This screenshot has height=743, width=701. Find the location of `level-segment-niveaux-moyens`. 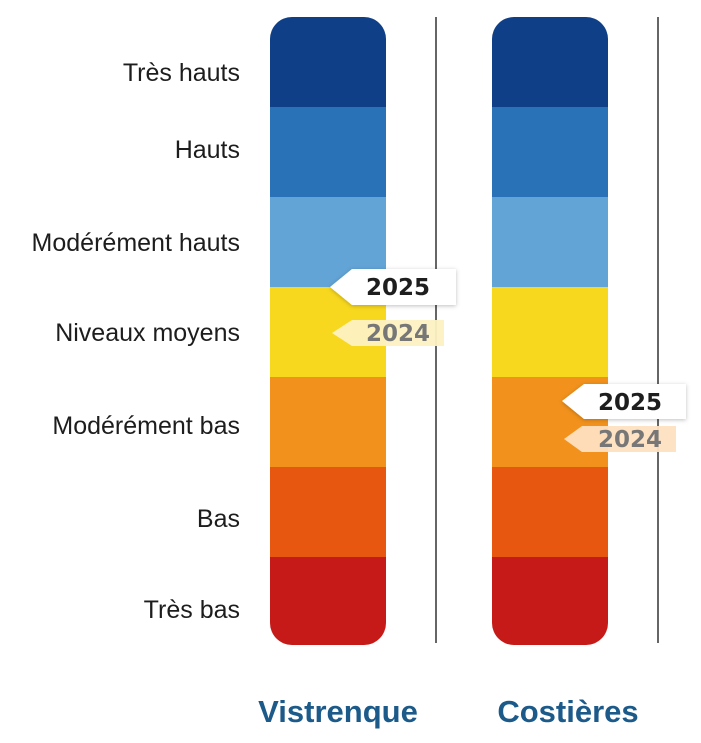

level-segment-niveaux-moyens is located at coordinates (550, 332).